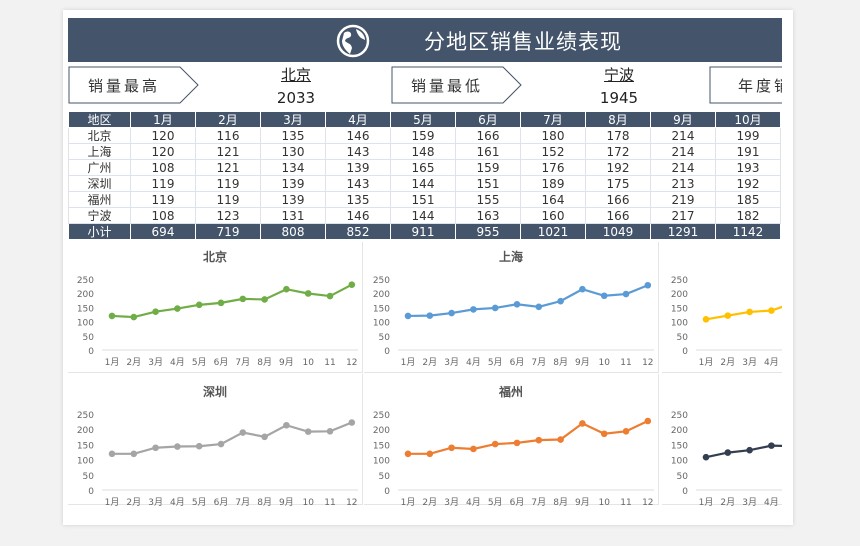 The width and height of the screenshot is (860, 546). Describe the element at coordinates (528, 437) in the screenshot. I see `series-line` at that location.